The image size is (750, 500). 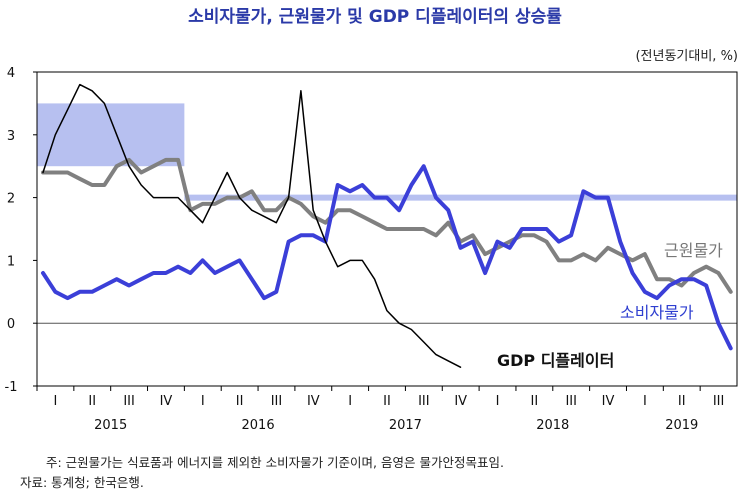 What do you see at coordinates (11, 387) in the screenshot?
I see `y-tick-label: -1` at bounding box center [11, 387].